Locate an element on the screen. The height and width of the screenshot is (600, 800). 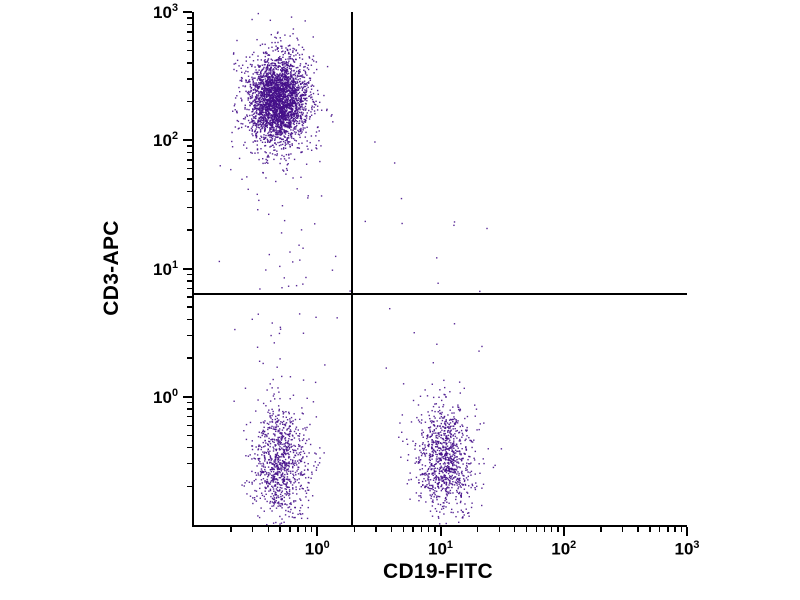
y-tick-label: 10³ is located at coordinates (165, 12).